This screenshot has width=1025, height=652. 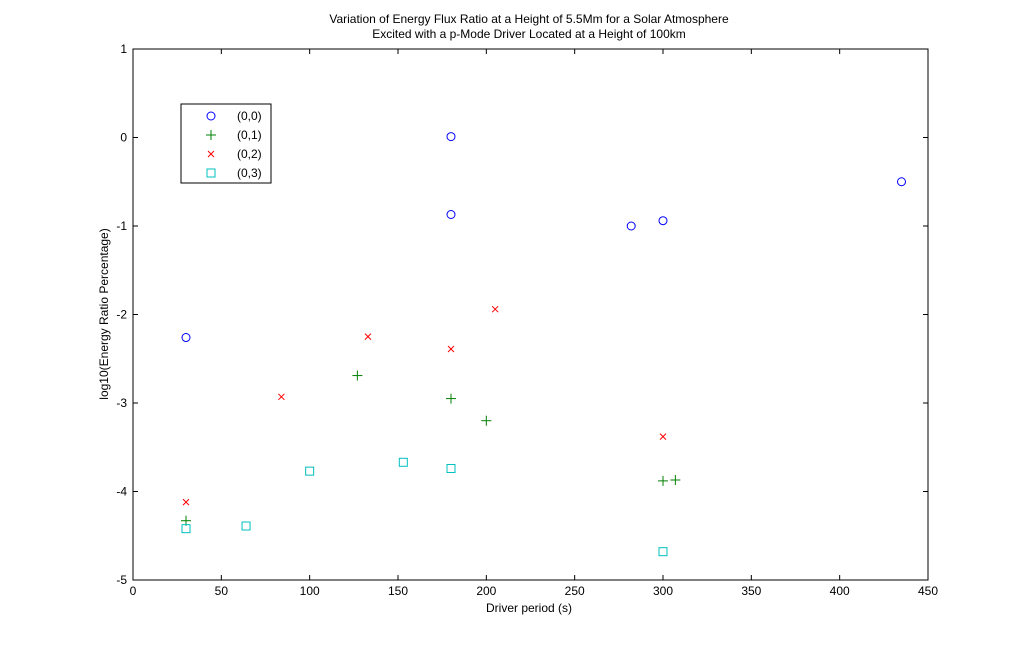 I want to click on x-tick-label: 350, so click(x=751, y=591).